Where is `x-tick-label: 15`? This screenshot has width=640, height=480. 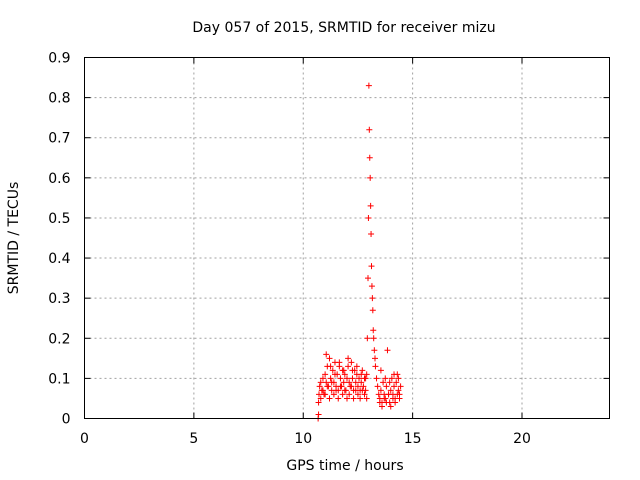
x-tick-label: 15 is located at coordinates (413, 439).